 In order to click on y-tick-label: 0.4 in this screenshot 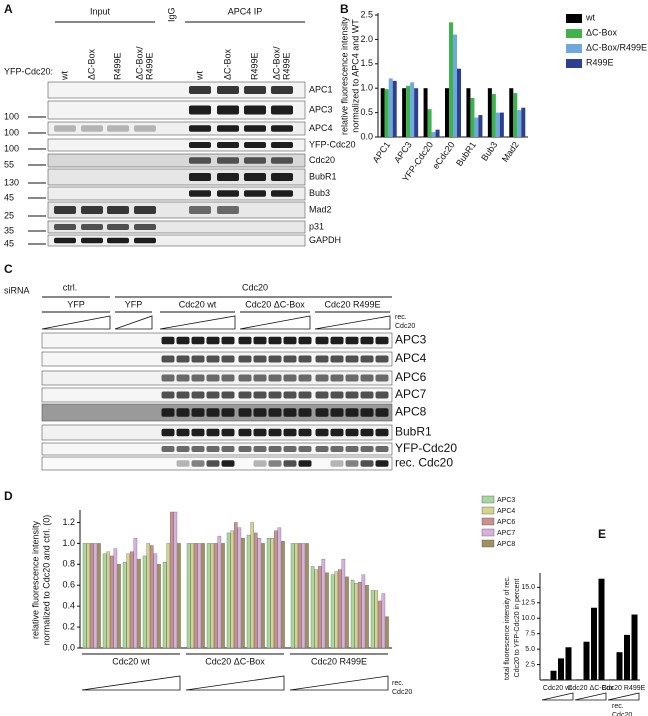, I will do `click(68, 606)`.